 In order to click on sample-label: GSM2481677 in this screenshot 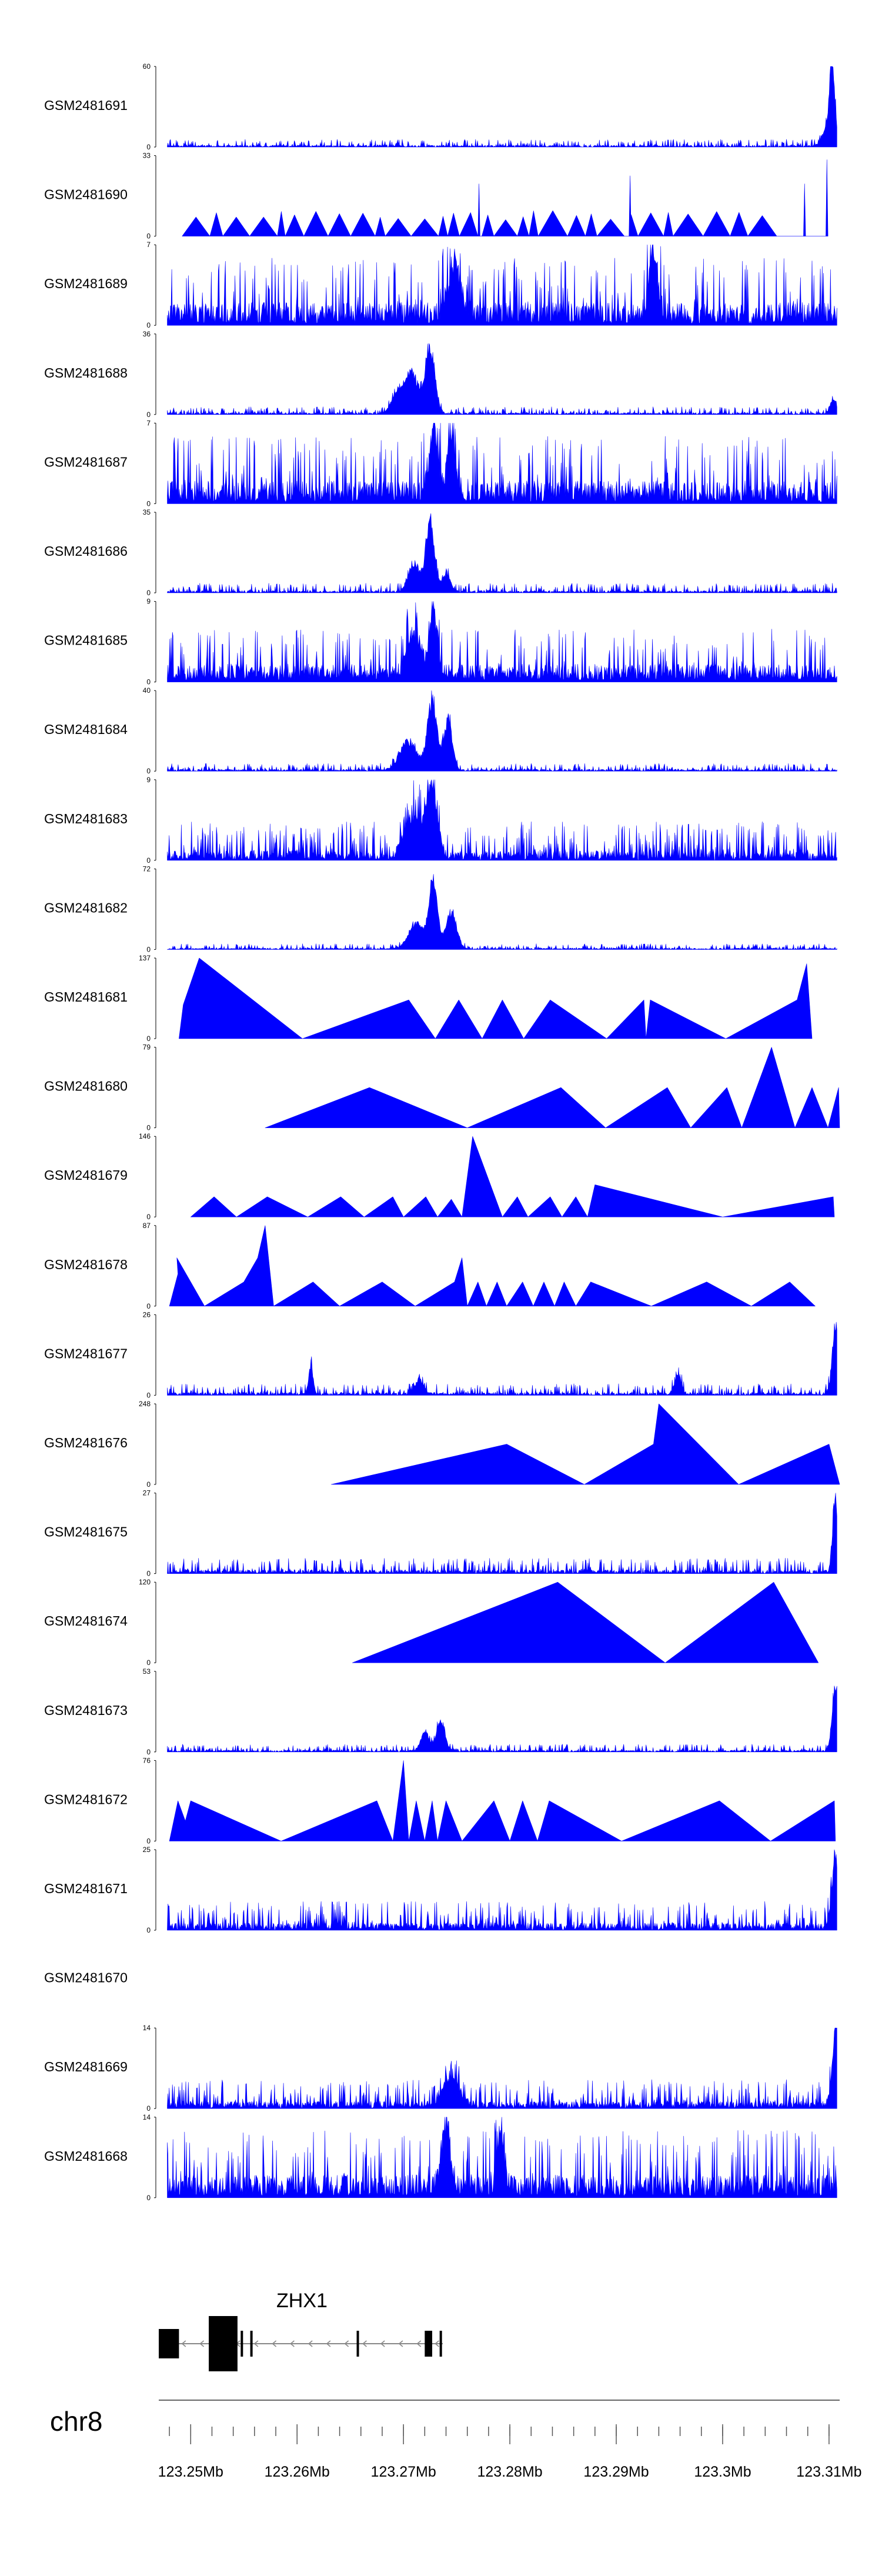, I will do `click(86, 1353)`.